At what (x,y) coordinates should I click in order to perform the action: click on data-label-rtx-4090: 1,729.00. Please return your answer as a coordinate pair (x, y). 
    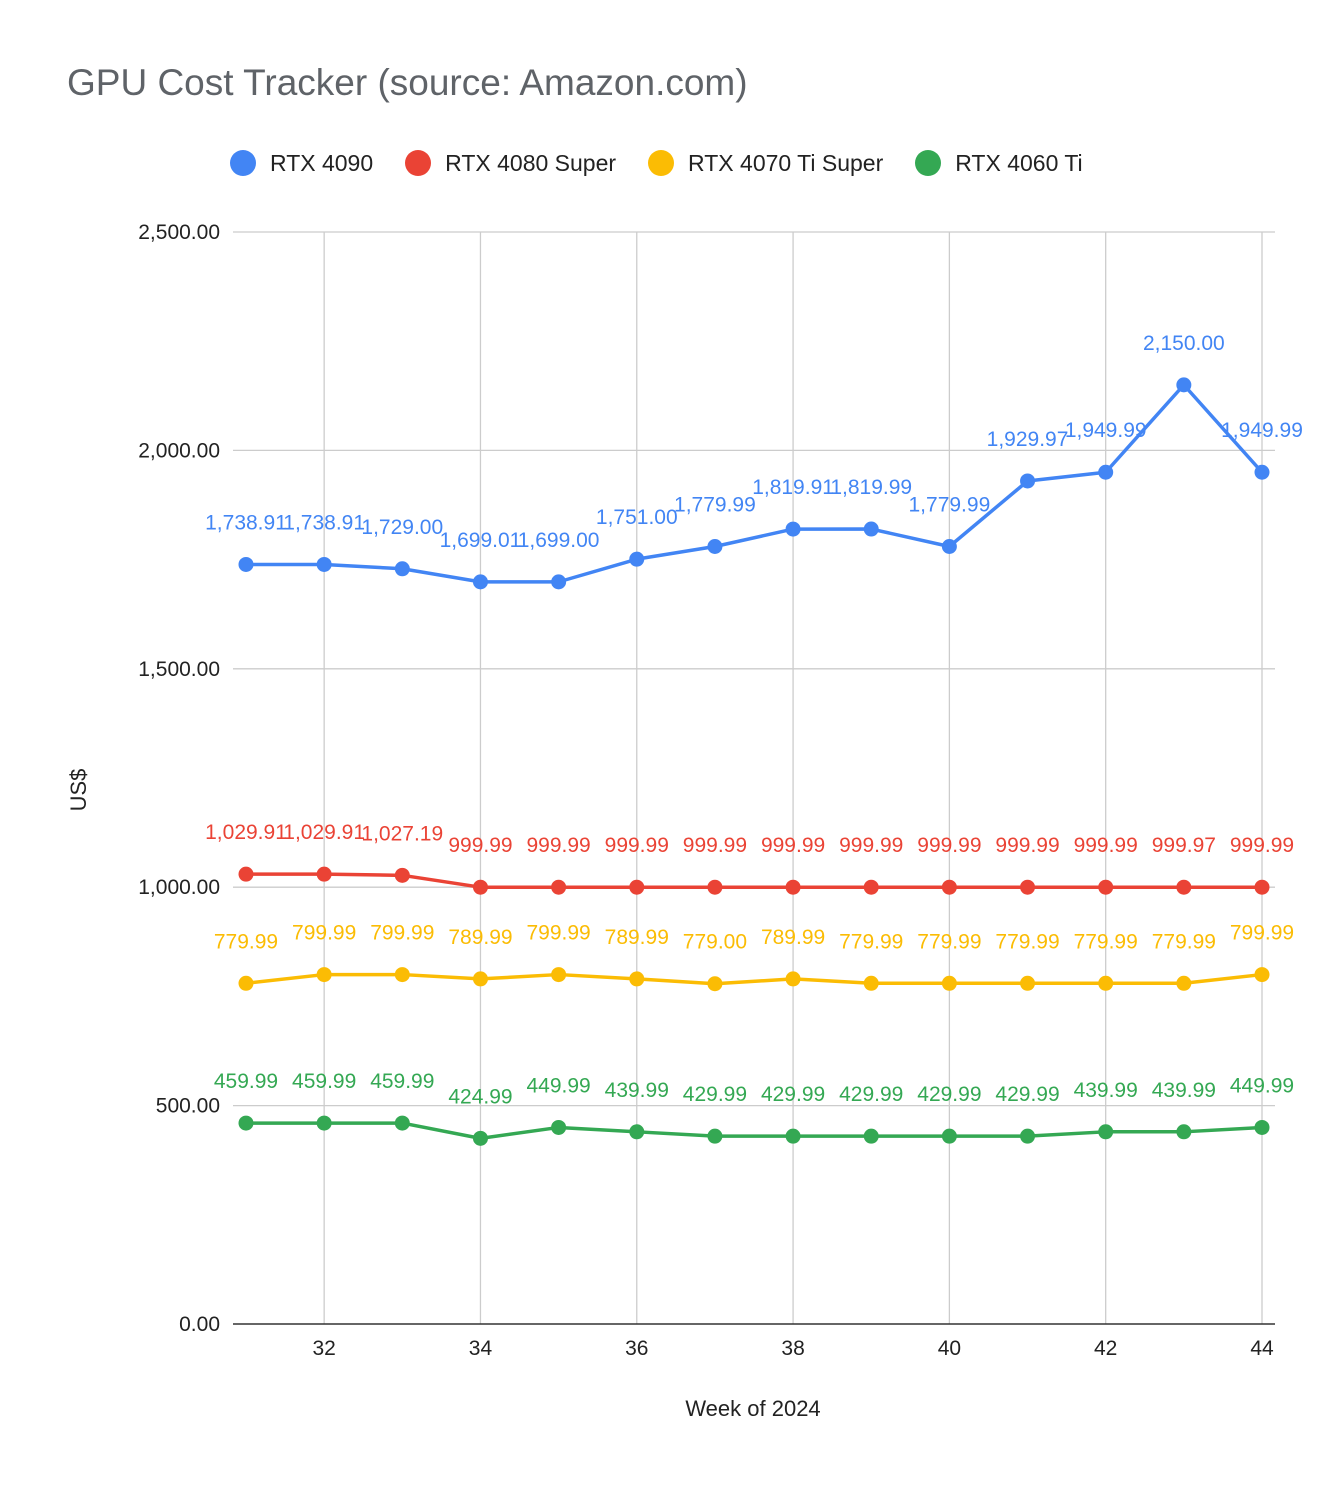
    Looking at the image, I should click on (402, 527).